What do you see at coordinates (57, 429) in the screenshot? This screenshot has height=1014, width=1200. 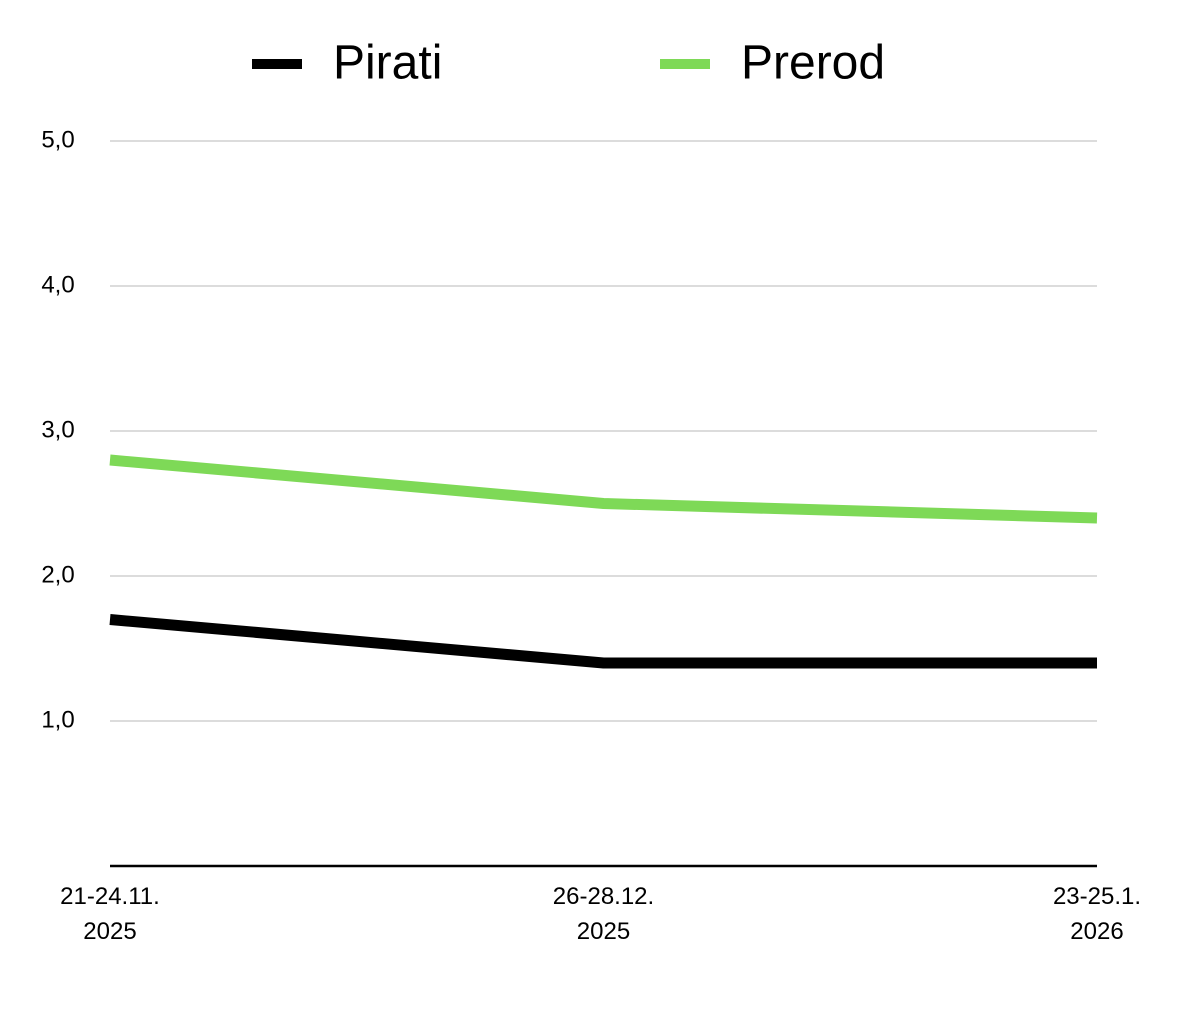 I see `y-tick-label: 3,0` at bounding box center [57, 429].